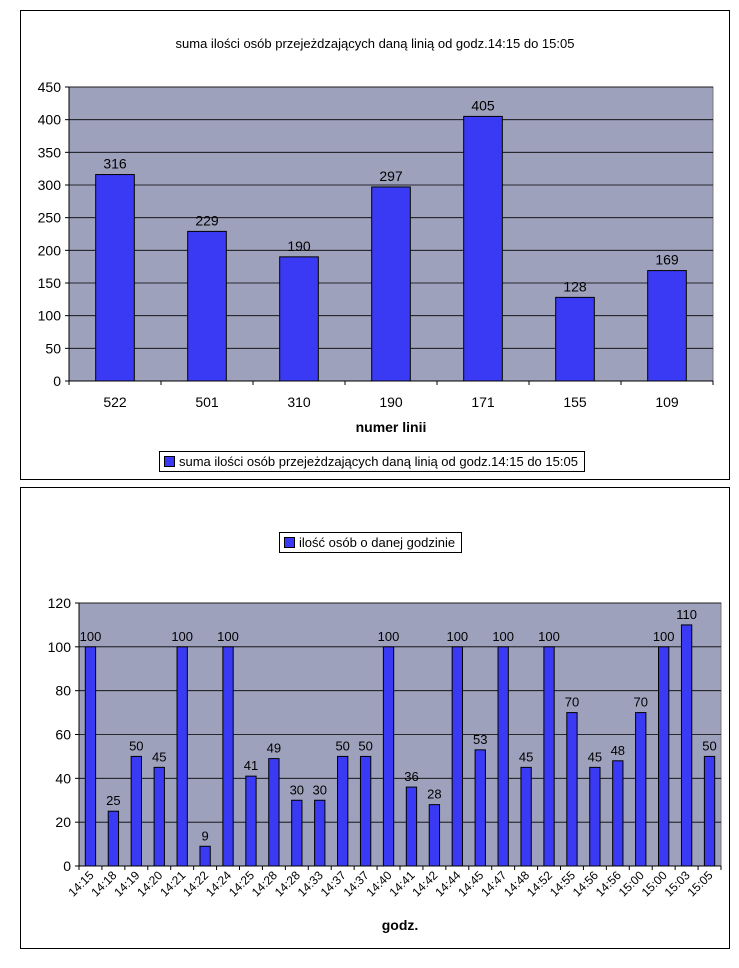 Image resolution: width=739 pixels, height=968 pixels. I want to click on x-tick-label: 14:42, so click(424, 883).